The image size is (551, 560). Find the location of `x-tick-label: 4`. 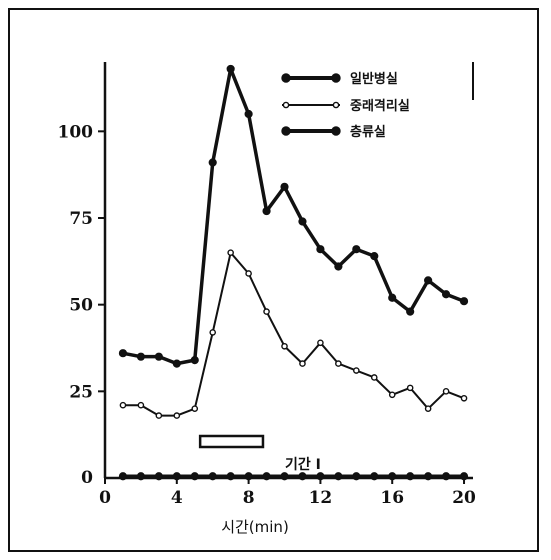

x-tick-label: 4 is located at coordinates (177, 498).